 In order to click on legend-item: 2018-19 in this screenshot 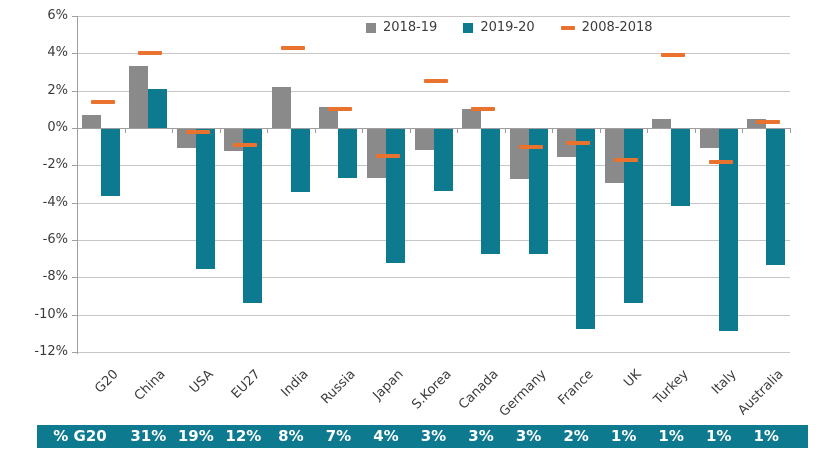, I will do `click(401, 27)`.